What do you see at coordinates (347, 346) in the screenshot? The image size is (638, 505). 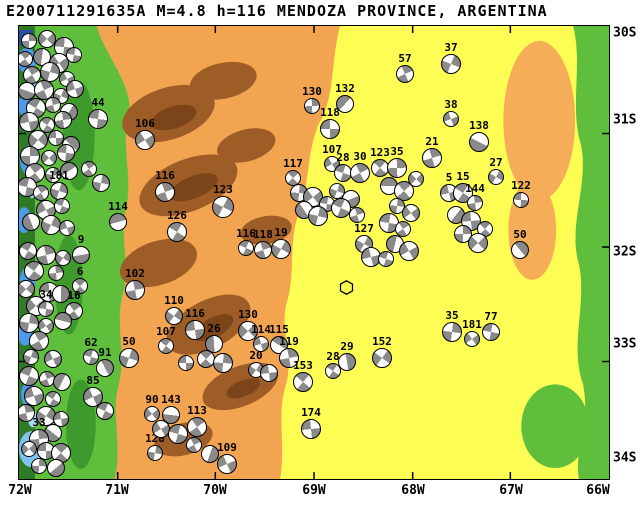 I see `focal-mechanism-label: 29` at bounding box center [347, 346].